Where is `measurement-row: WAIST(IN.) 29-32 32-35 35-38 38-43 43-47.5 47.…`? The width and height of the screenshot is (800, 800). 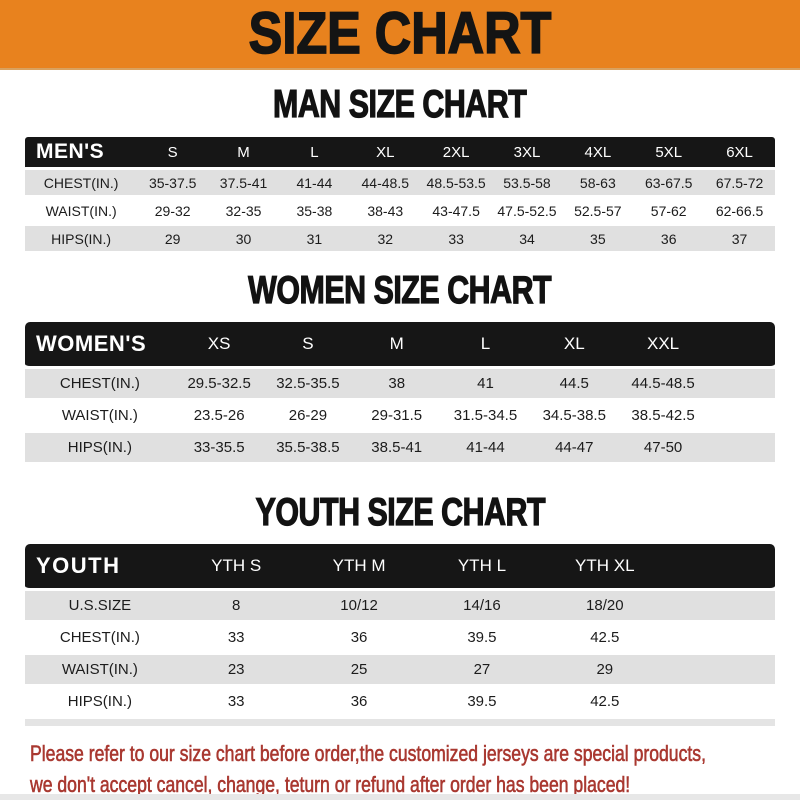
measurement-row: WAIST(IN.) 29-32 32-35 35-38 38-43 43-47.5 47.… is located at coordinates (400, 212).